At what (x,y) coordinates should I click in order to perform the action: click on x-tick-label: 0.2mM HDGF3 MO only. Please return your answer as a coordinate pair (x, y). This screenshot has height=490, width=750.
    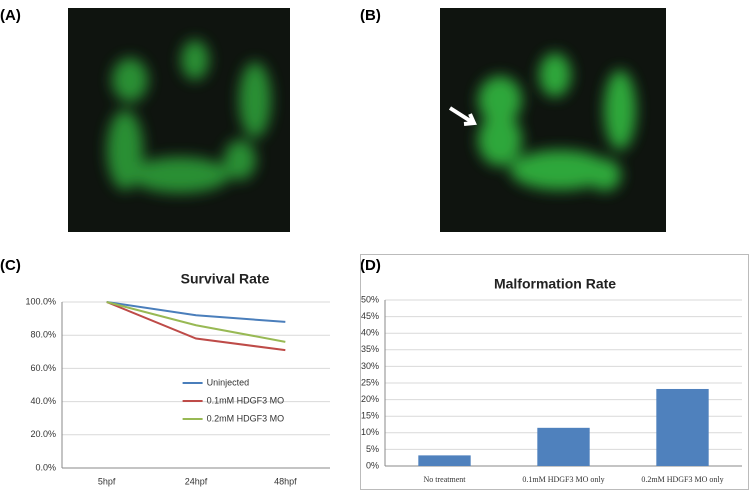
    Looking at the image, I should click on (682, 479).